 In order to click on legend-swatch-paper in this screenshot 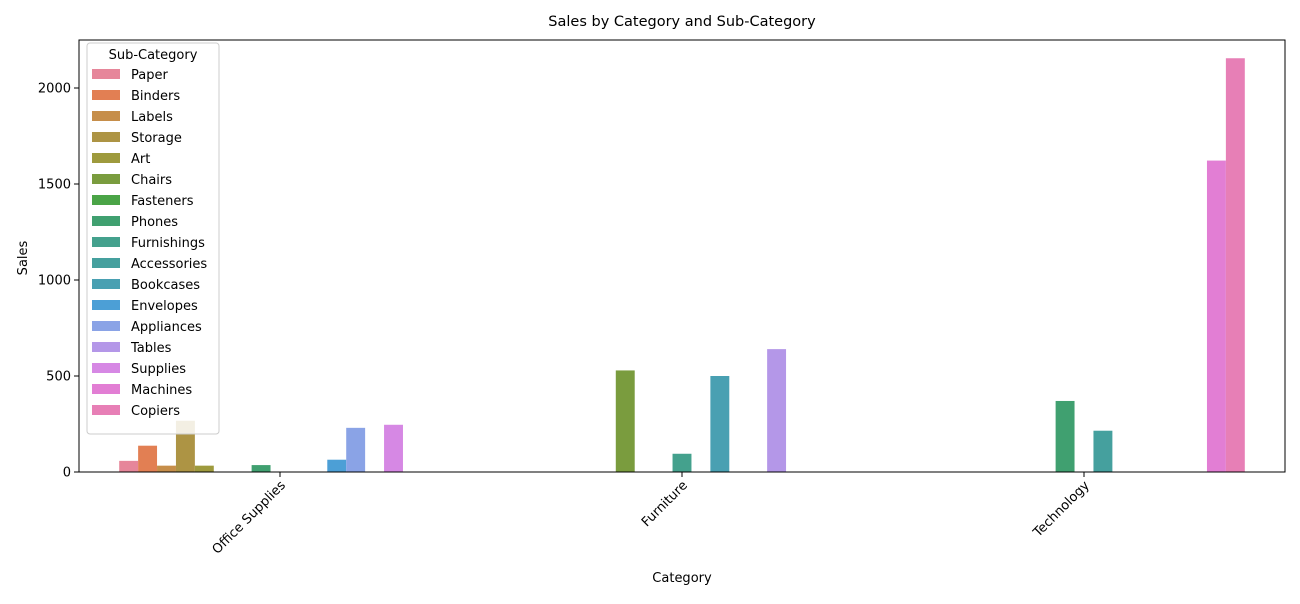, I will do `click(106, 74)`.